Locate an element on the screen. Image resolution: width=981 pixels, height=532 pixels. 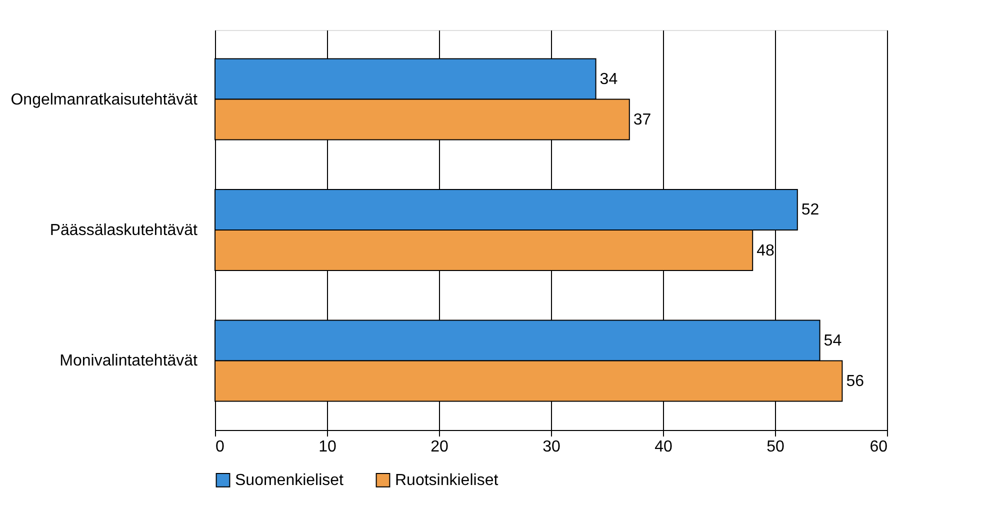
data-label: 37 is located at coordinates (642, 120).